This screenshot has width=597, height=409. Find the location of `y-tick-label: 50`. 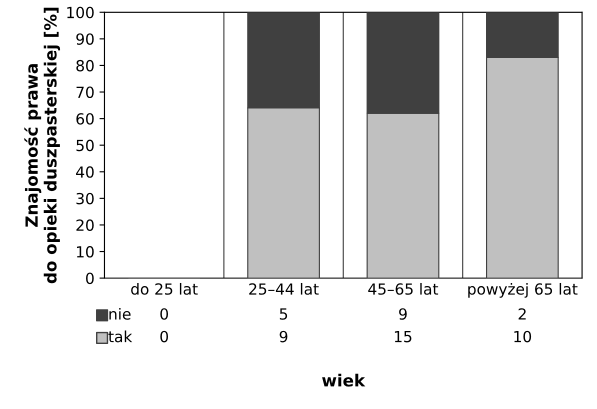

y-tick-label: 50 is located at coordinates (85, 146).